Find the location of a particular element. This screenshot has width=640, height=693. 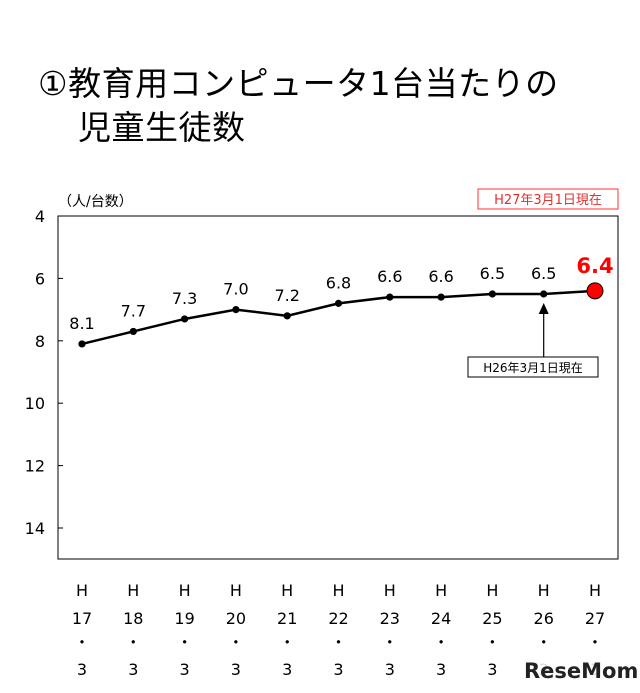

watermark-text: ReseMom is located at coordinates (581, 671).